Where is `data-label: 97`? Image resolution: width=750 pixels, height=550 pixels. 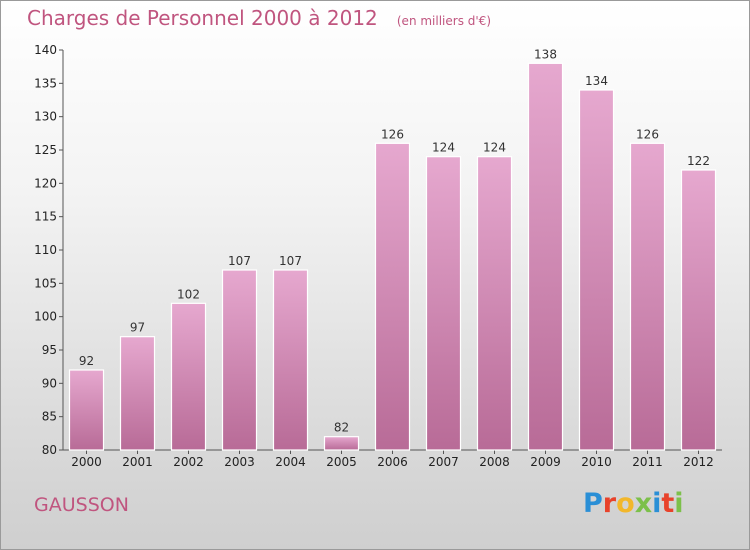
data-label: 97 is located at coordinates (137, 328).